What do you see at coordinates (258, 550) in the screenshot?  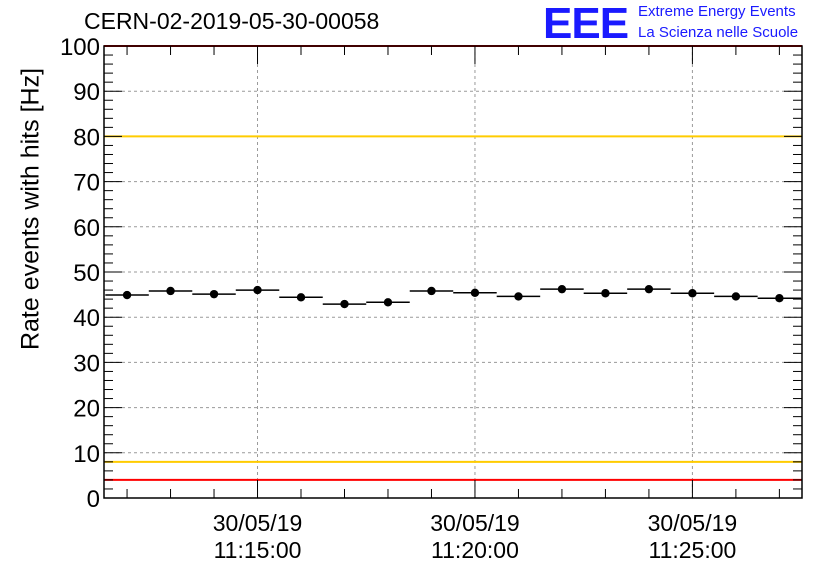 I see `x-tick-label-time: 11:15:00` at bounding box center [258, 550].